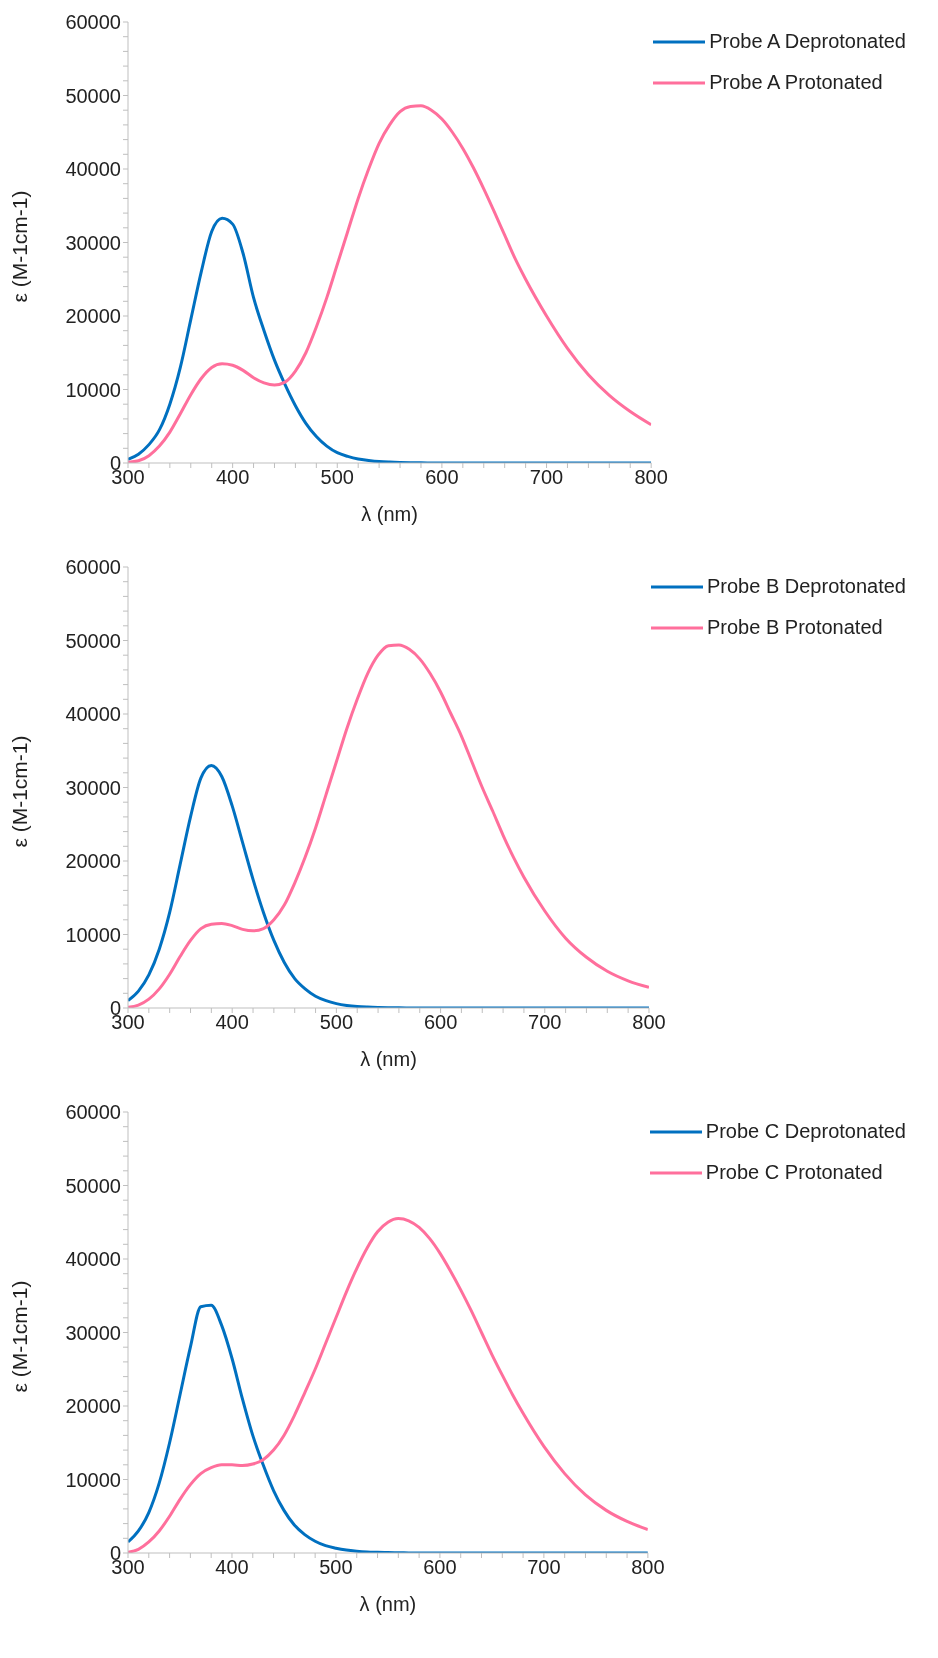 The height and width of the screenshot is (1658, 938). What do you see at coordinates (794, 1172) in the screenshot?
I see `legend-label: Probe C Protonated` at bounding box center [794, 1172].